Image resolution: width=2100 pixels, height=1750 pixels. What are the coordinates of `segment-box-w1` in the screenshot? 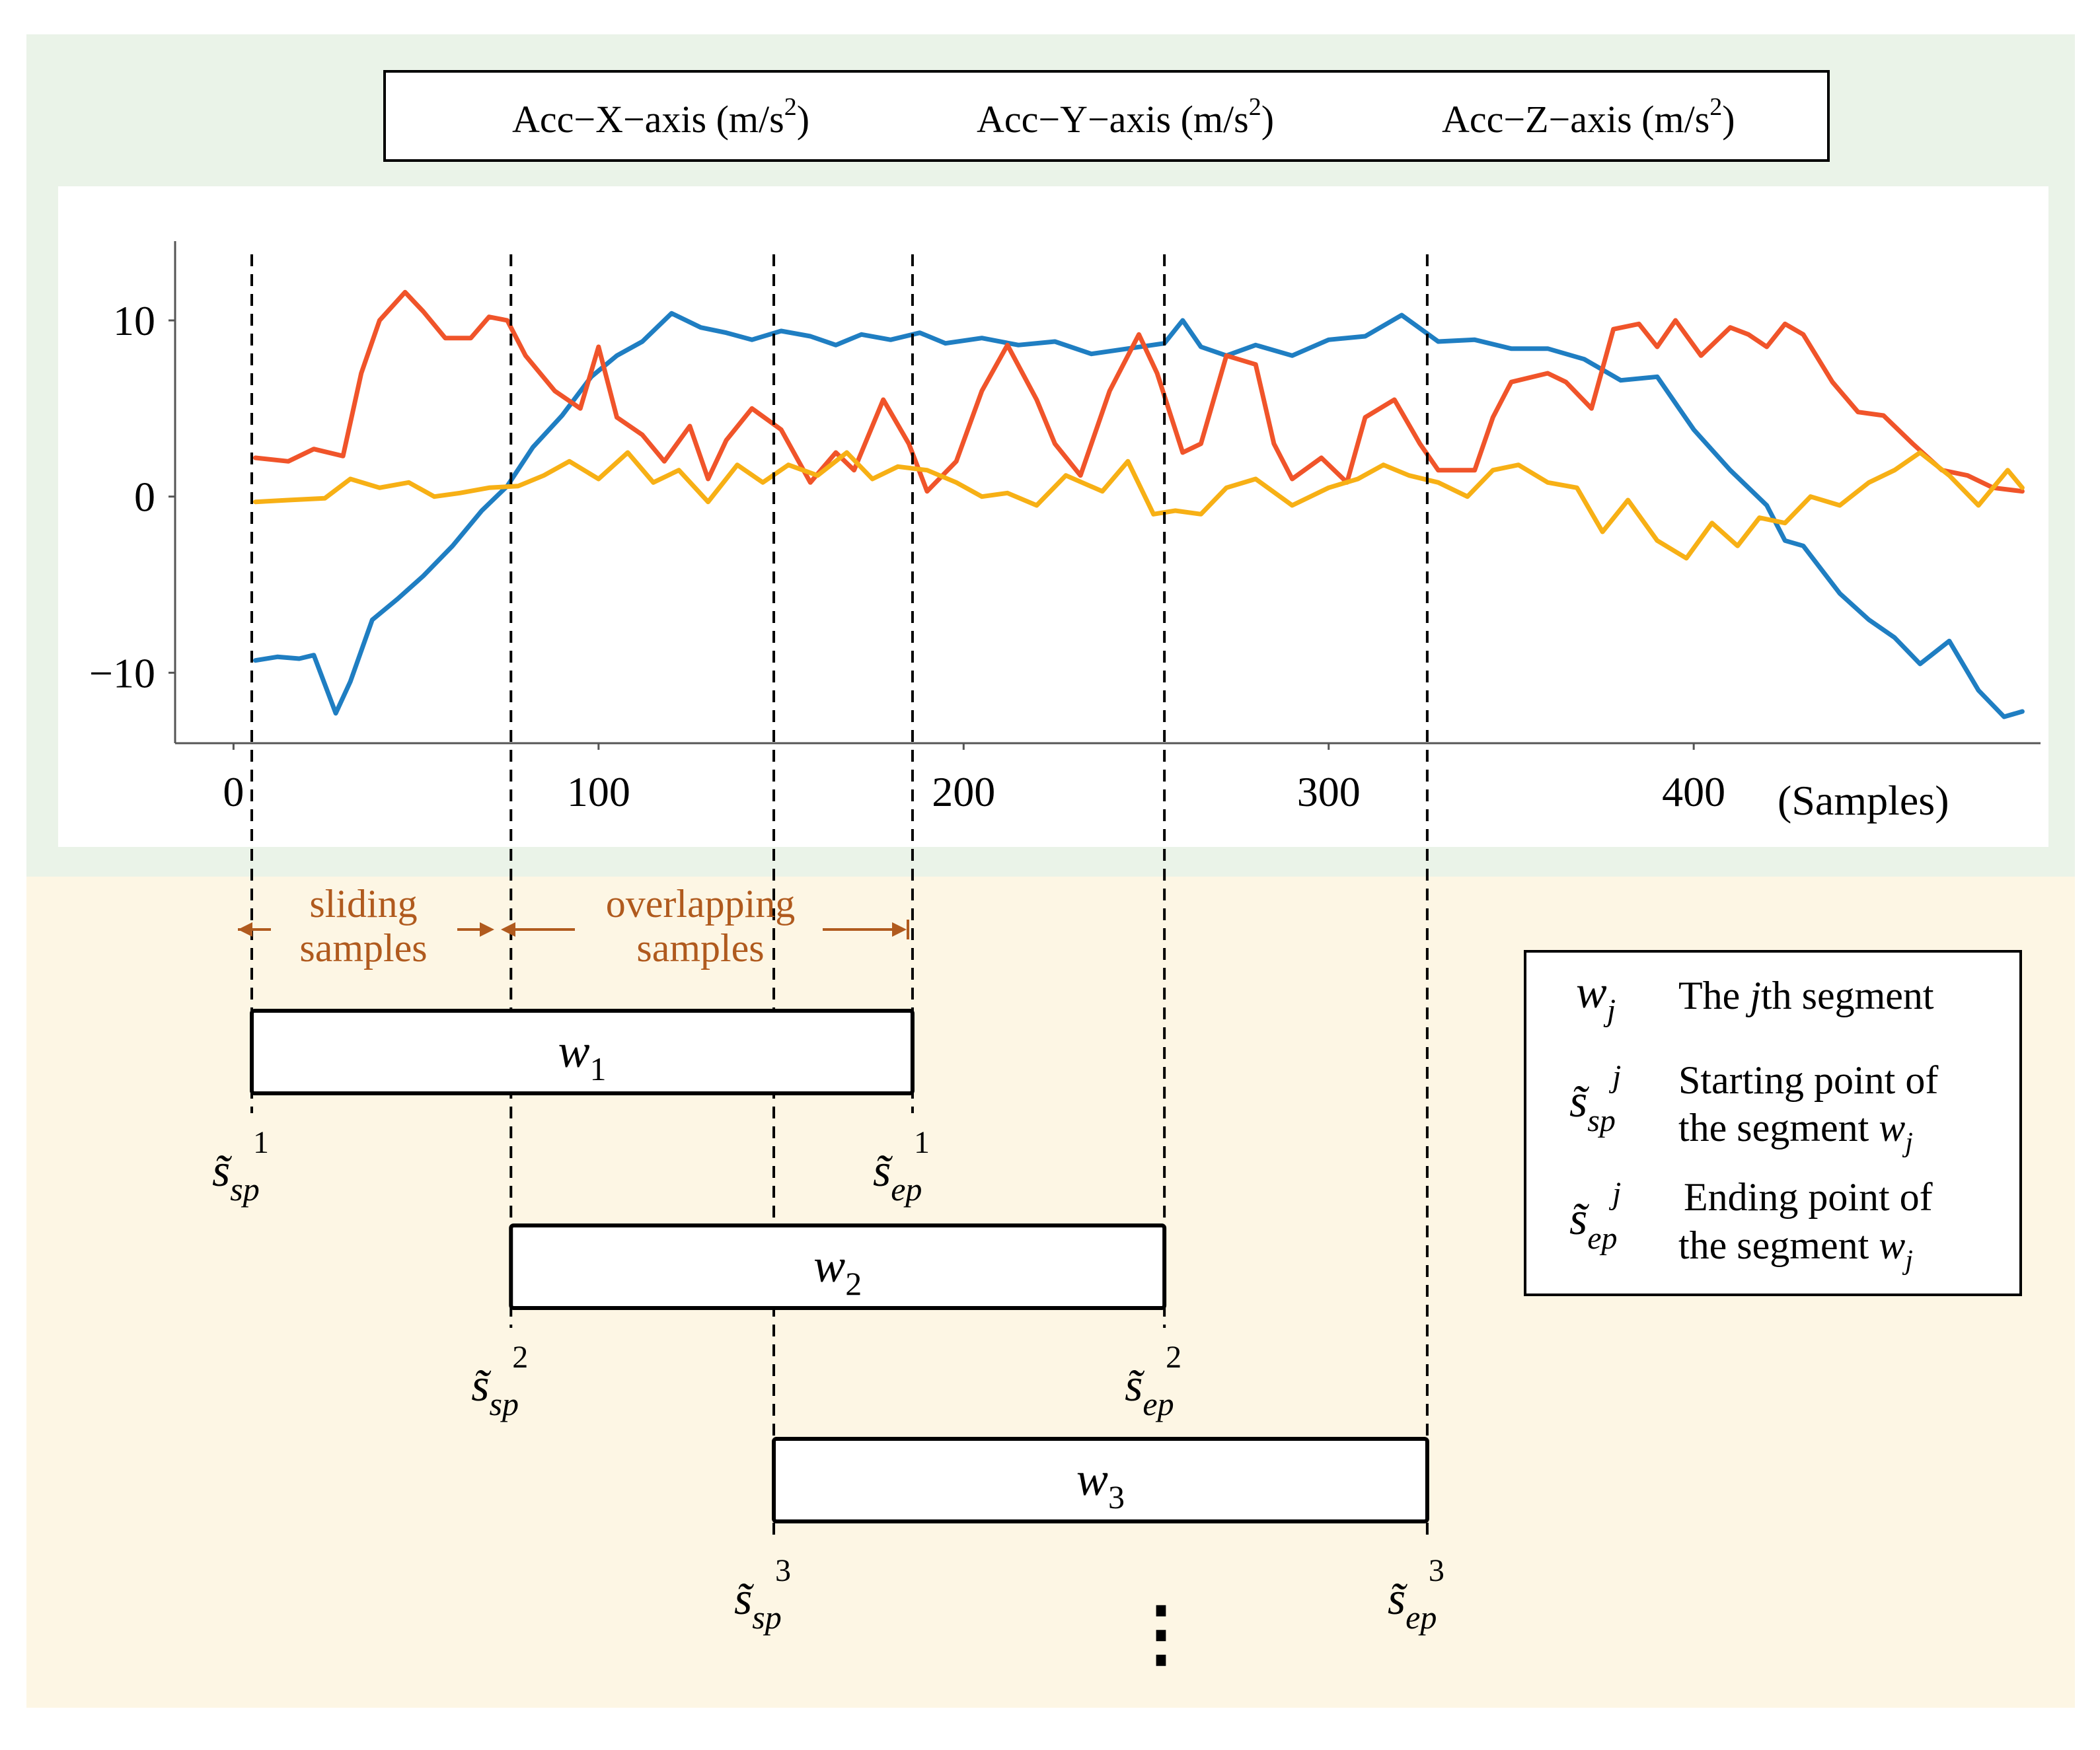 It's located at (583, 1052).